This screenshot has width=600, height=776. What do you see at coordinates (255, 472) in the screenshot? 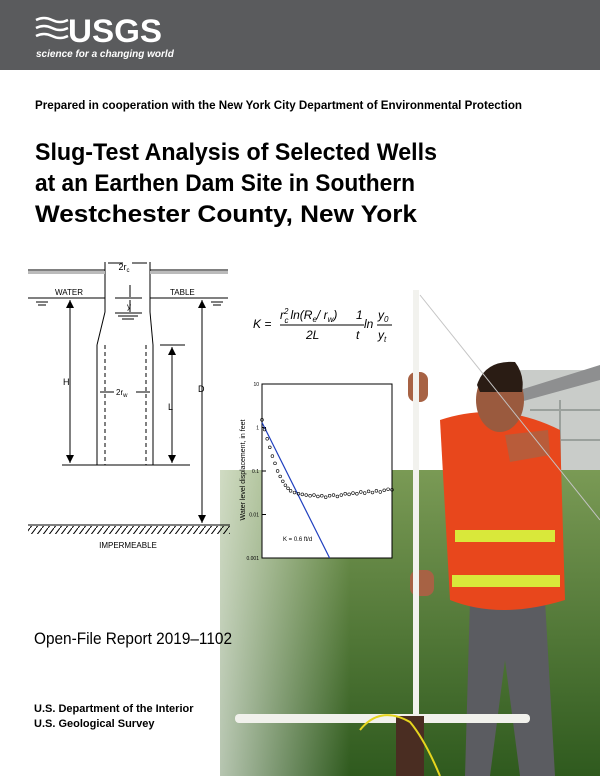
I see `y-tick-label: 0.1` at bounding box center [255, 472].